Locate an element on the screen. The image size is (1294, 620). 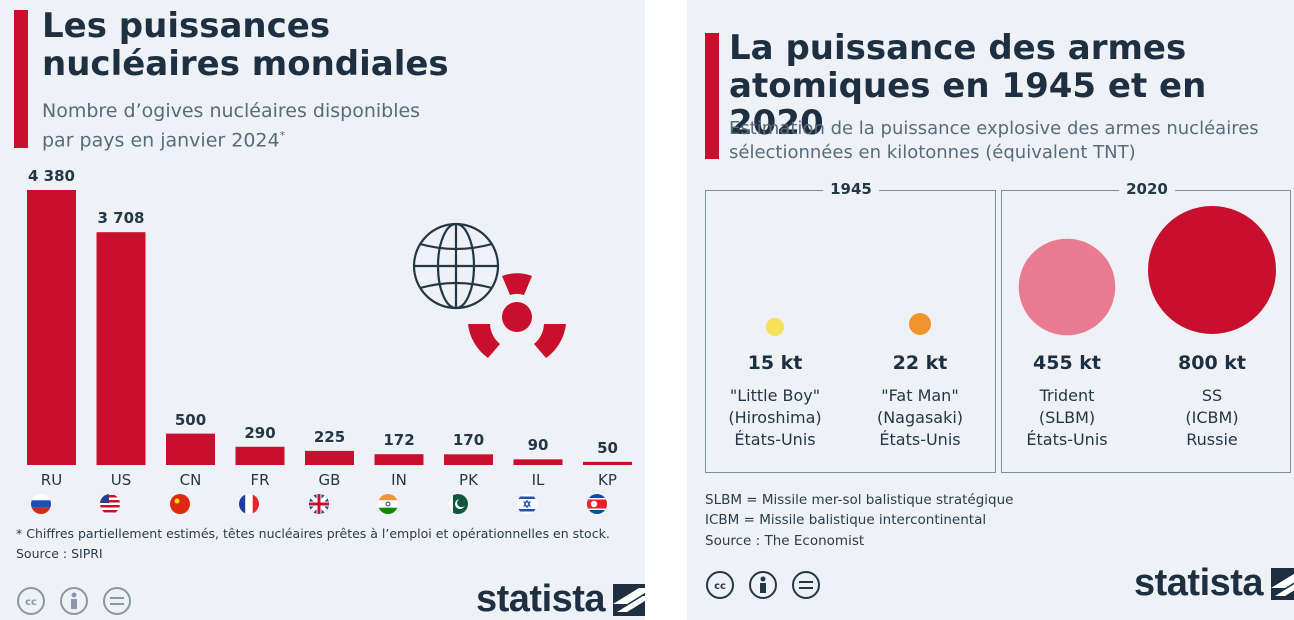
bar-value-label: 172 is located at coordinates (399, 440).